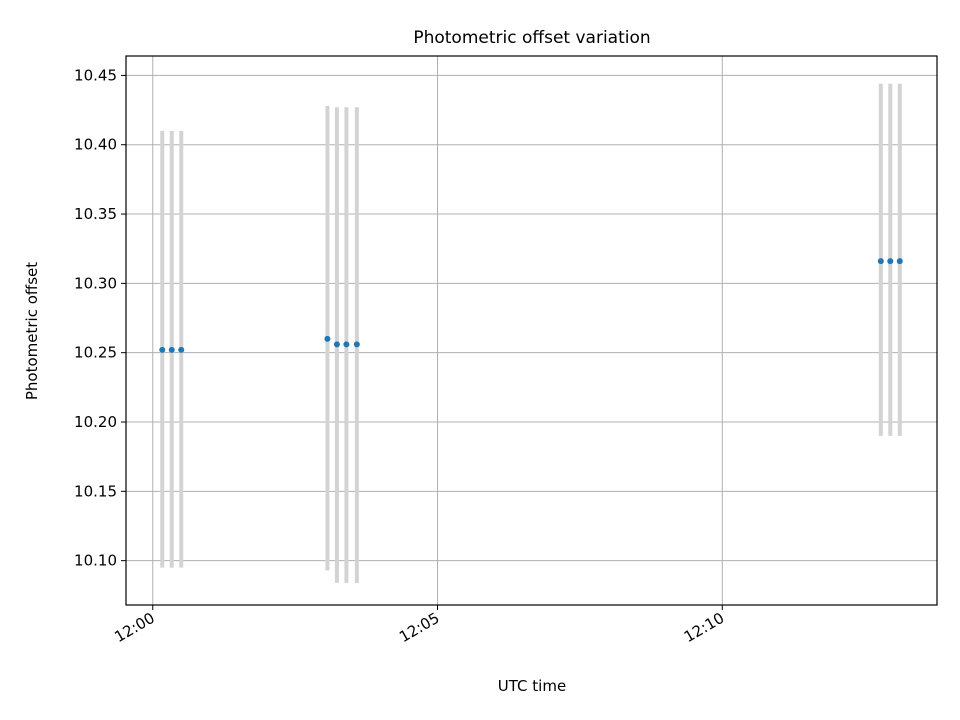 This screenshot has height=720, width=960. Describe the element at coordinates (95, 422) in the screenshot. I see `y-tick-label: 10.20` at that location.